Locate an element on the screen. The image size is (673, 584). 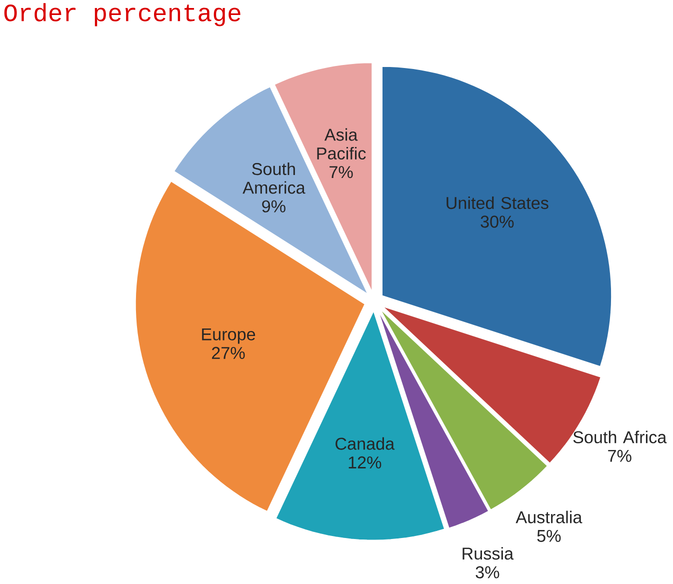
slice-label: Australia is located at coordinates (549, 517).